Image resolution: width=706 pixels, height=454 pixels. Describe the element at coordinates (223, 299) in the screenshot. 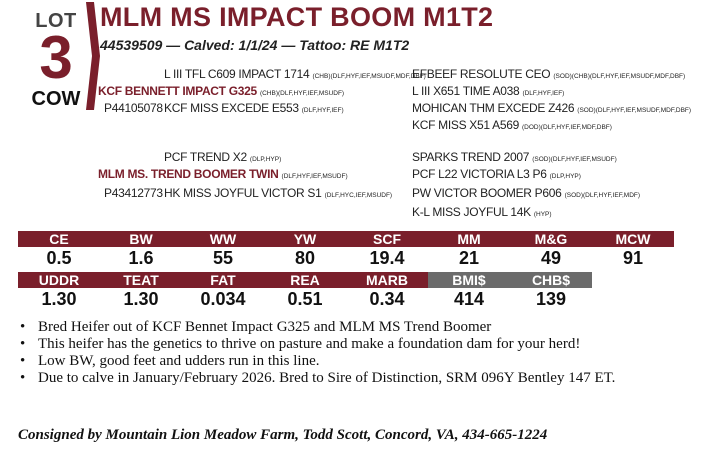

I see `epd-value: 0.034` at that location.